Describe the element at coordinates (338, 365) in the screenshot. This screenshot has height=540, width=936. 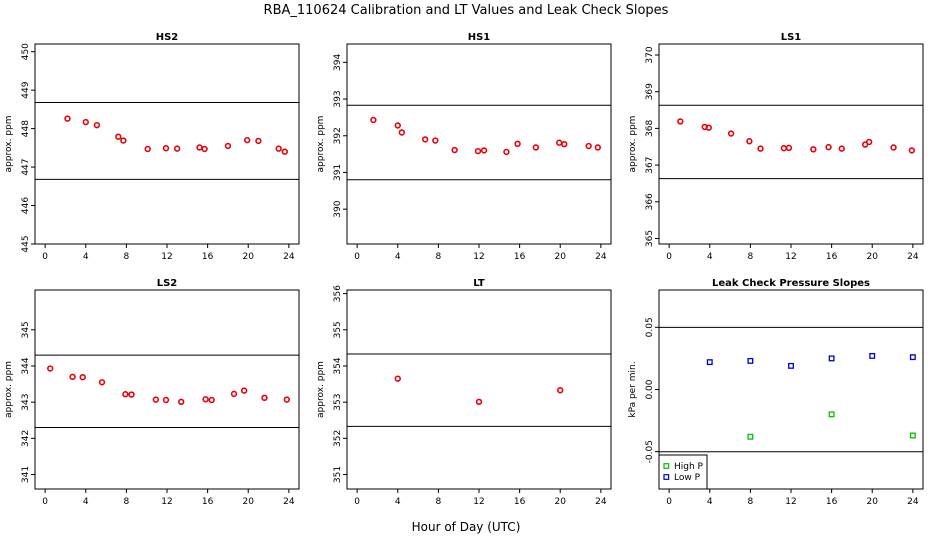
I see `y-tick-label: 354` at that location.